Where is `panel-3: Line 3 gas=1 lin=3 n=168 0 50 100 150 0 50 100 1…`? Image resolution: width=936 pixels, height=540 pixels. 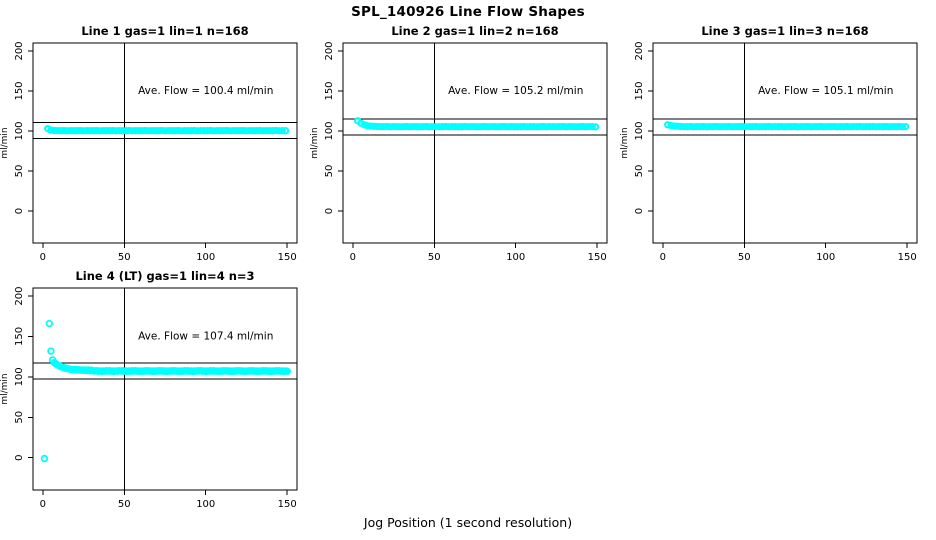
panel-3: Line 3 gas=1 lin=3 n=168 0 50 100 150 0 50 100 1… is located at coordinates (769, 143).